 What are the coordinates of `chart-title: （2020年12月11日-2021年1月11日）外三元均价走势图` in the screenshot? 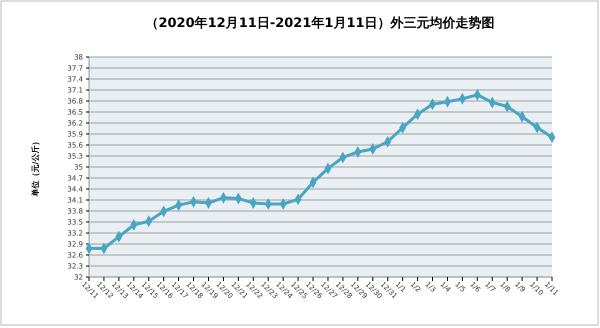 It's located at (320, 23).